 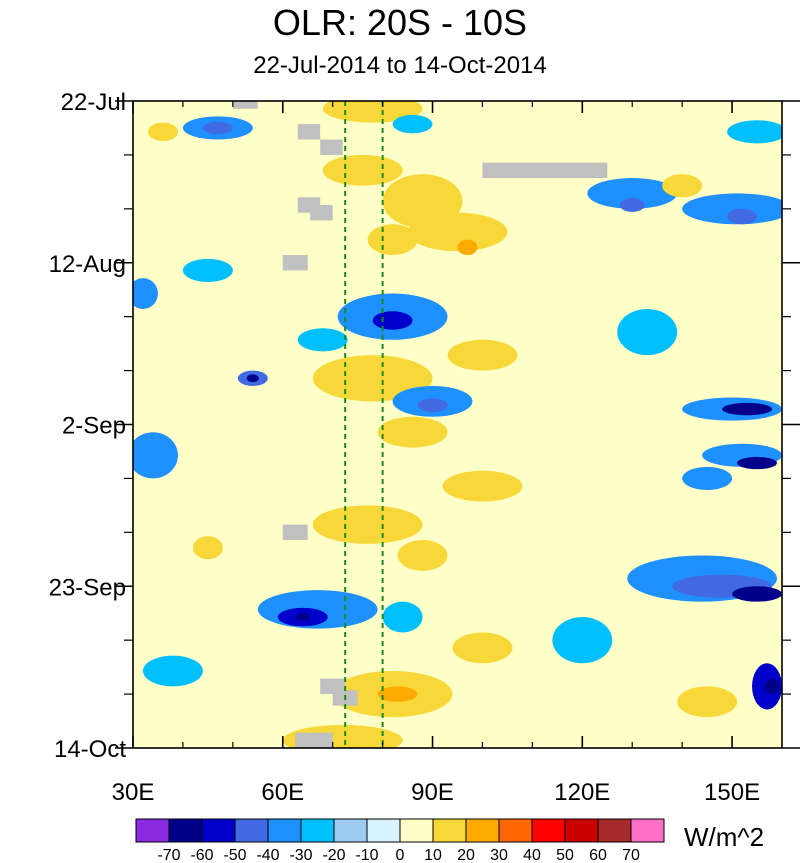 What do you see at coordinates (282, 792) in the screenshot?
I see `x-tick-label-1: 60E` at bounding box center [282, 792].